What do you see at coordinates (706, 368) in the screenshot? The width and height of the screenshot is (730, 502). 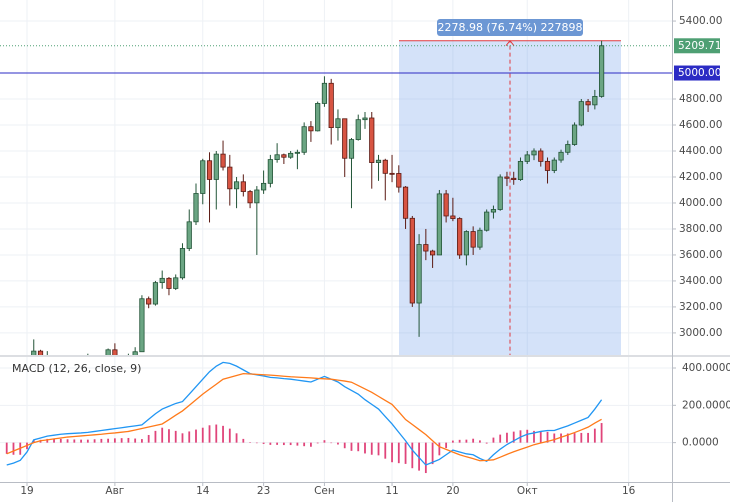 I see `y-tick-label: 400.0000` at bounding box center [706, 368].